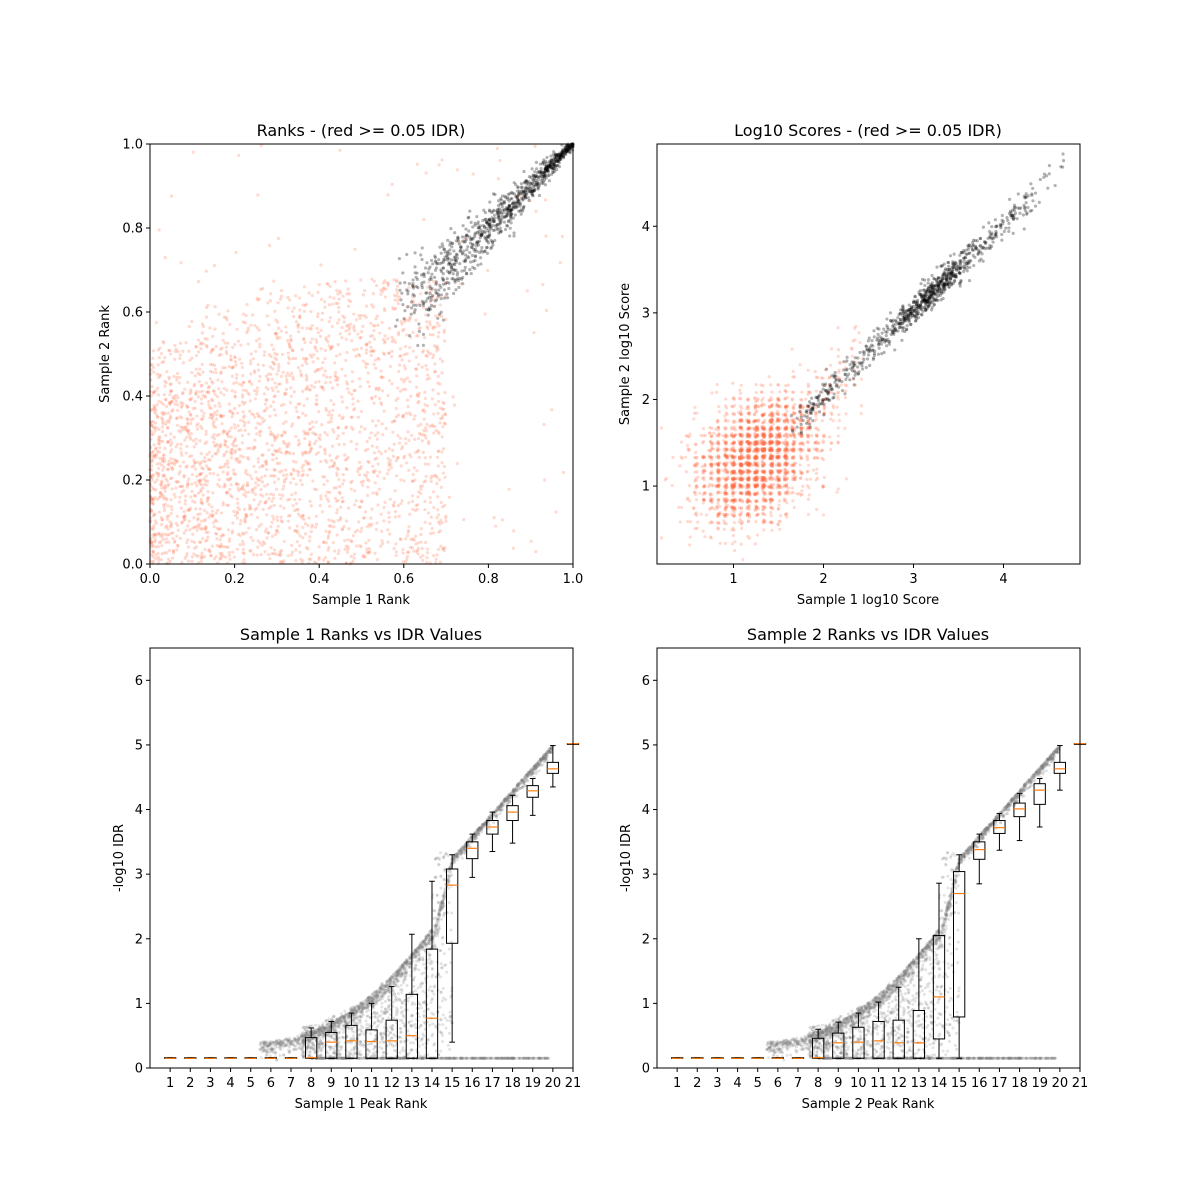 The height and width of the screenshot is (1200, 1200). I want to click on x-tick-label: 0.4, so click(319, 579).